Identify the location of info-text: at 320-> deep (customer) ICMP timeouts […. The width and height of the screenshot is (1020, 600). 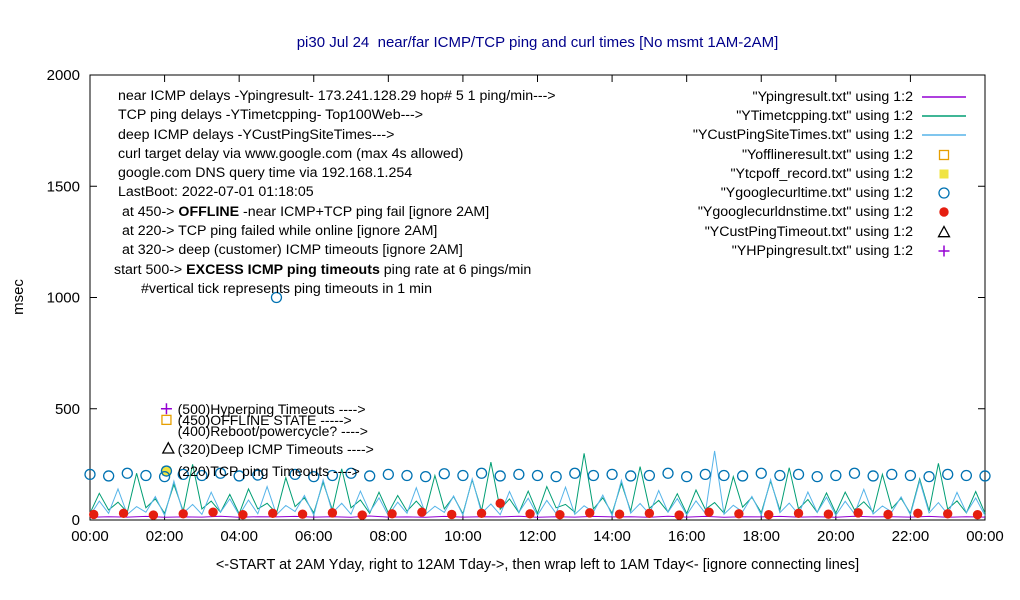
(292, 250).